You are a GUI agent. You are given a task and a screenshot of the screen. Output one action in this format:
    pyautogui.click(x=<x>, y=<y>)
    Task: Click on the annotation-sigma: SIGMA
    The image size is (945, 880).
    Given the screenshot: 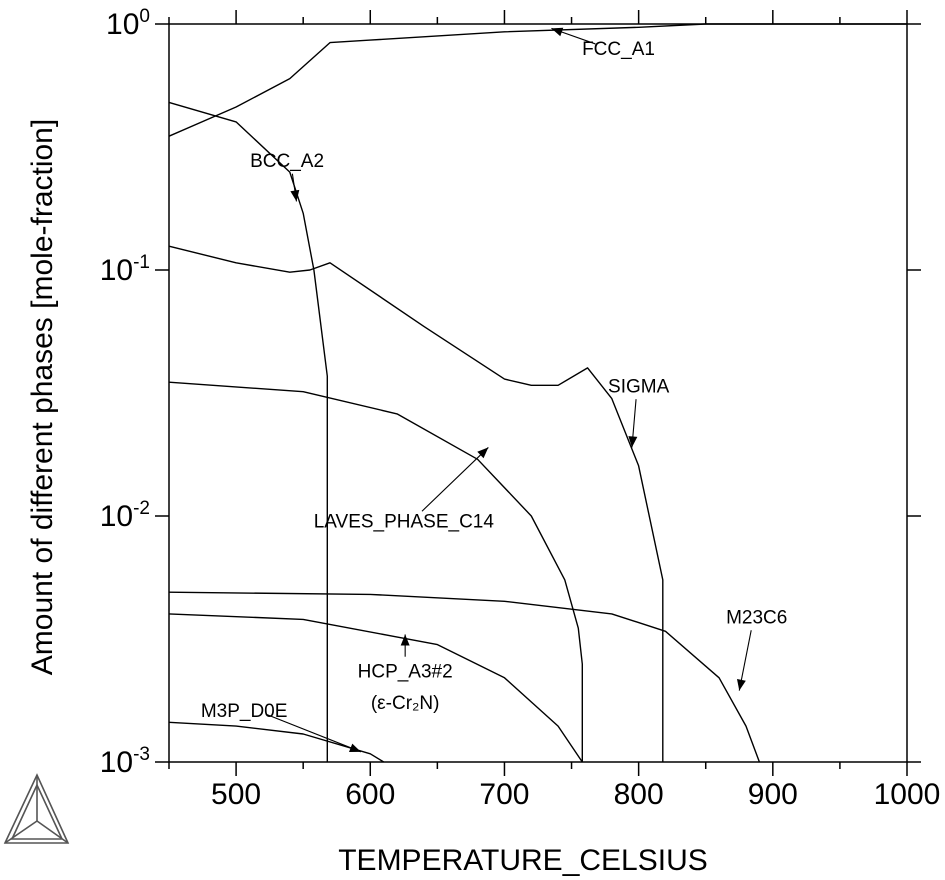 What is the action you would take?
    pyautogui.click(x=639, y=386)
    